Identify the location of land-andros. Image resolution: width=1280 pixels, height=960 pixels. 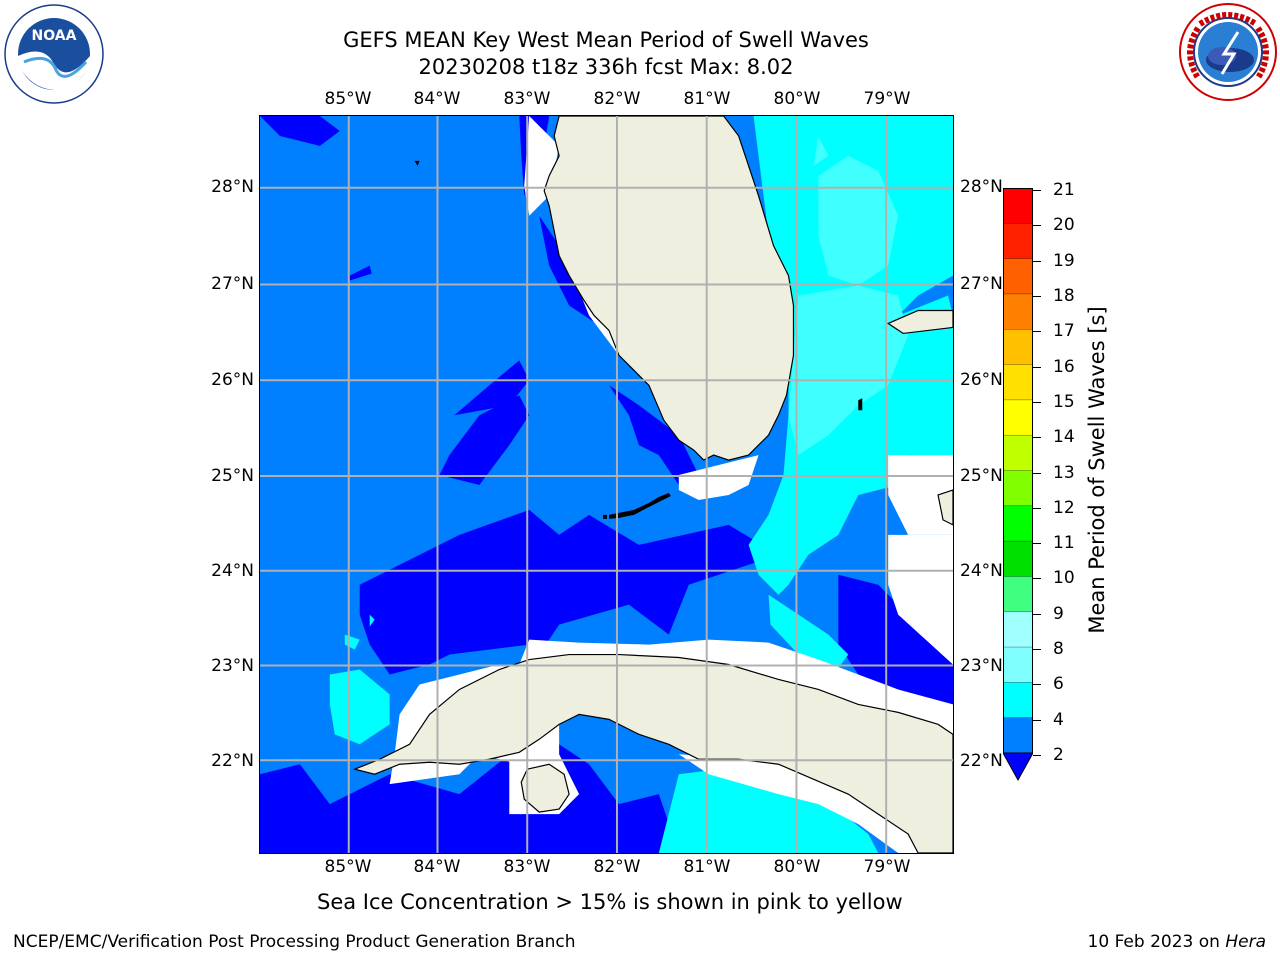
(945, 507).